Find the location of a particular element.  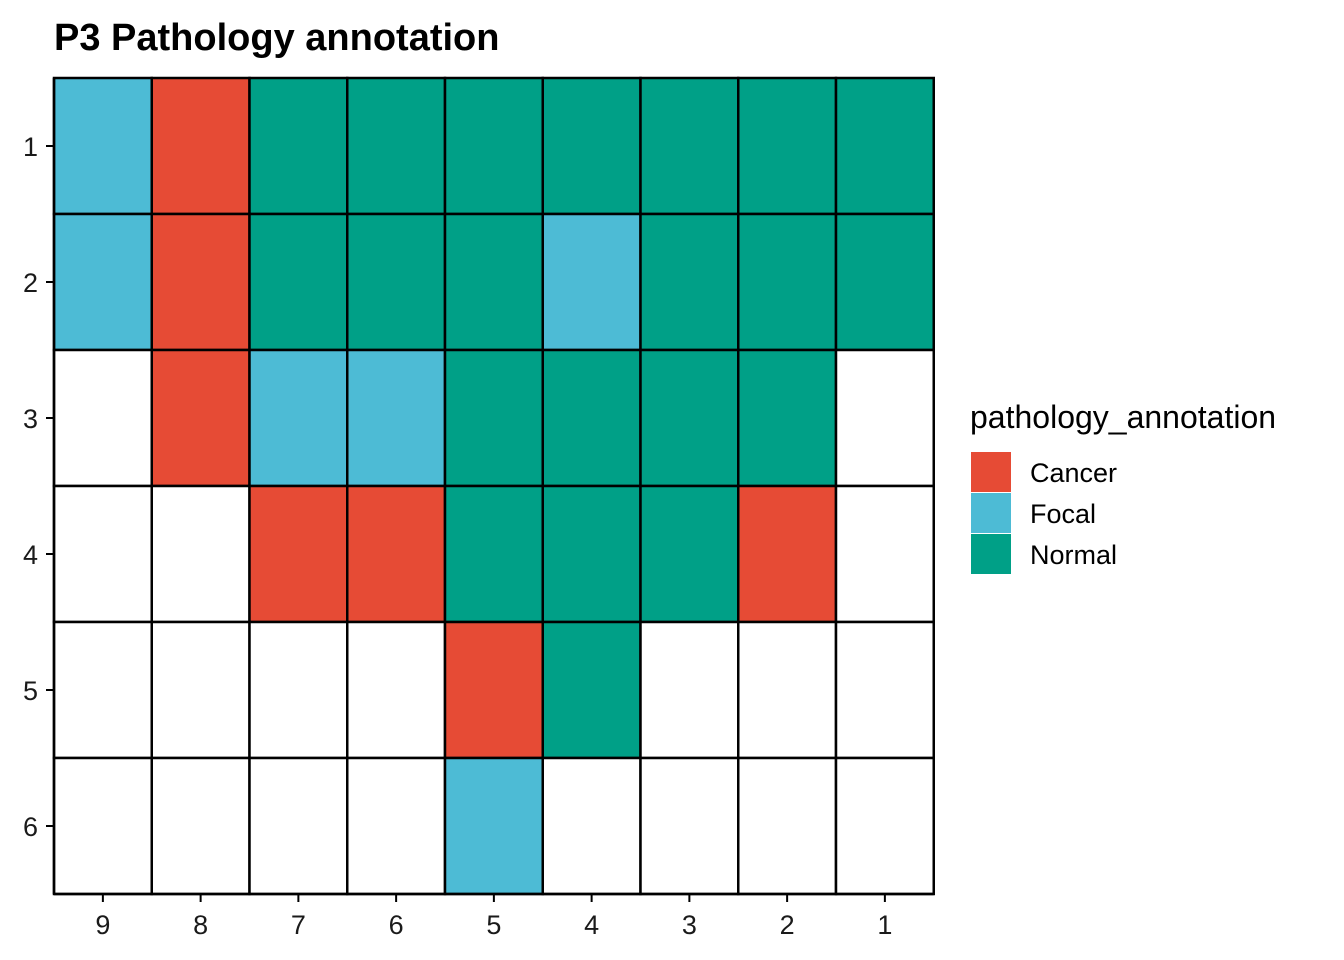

heatmap-cell-r3-c3 is located at coordinates (689, 418).